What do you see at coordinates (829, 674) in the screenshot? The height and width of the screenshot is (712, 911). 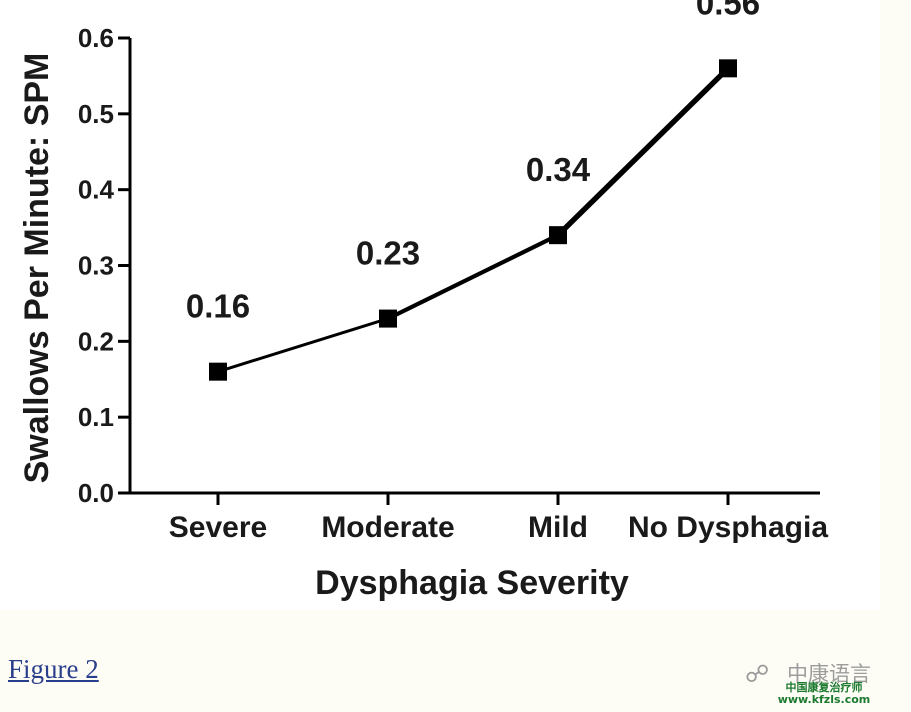 I see `watermark-title: 中康语言` at bounding box center [829, 674].